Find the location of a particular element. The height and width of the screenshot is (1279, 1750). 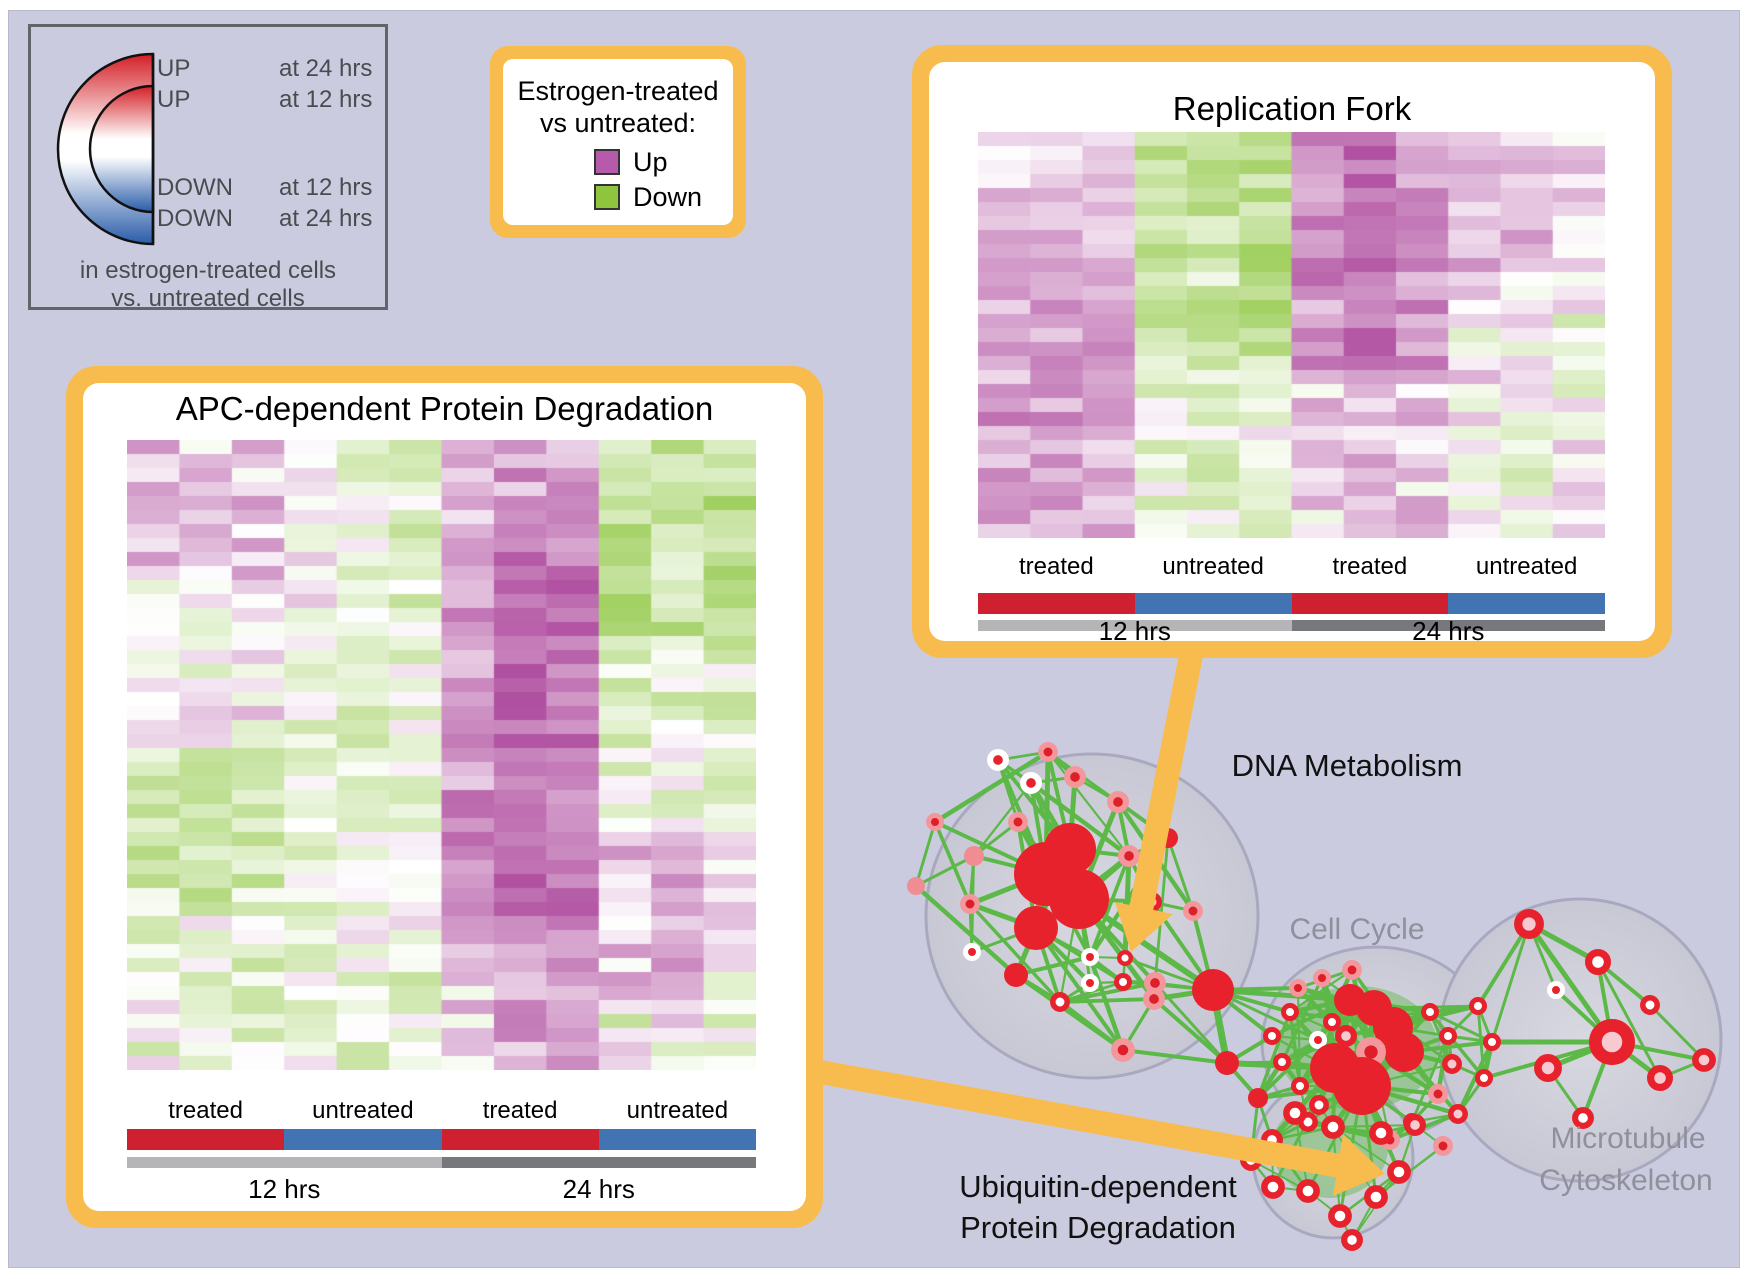

estrogen-legend-item: Down is located at coordinates (648, 197).